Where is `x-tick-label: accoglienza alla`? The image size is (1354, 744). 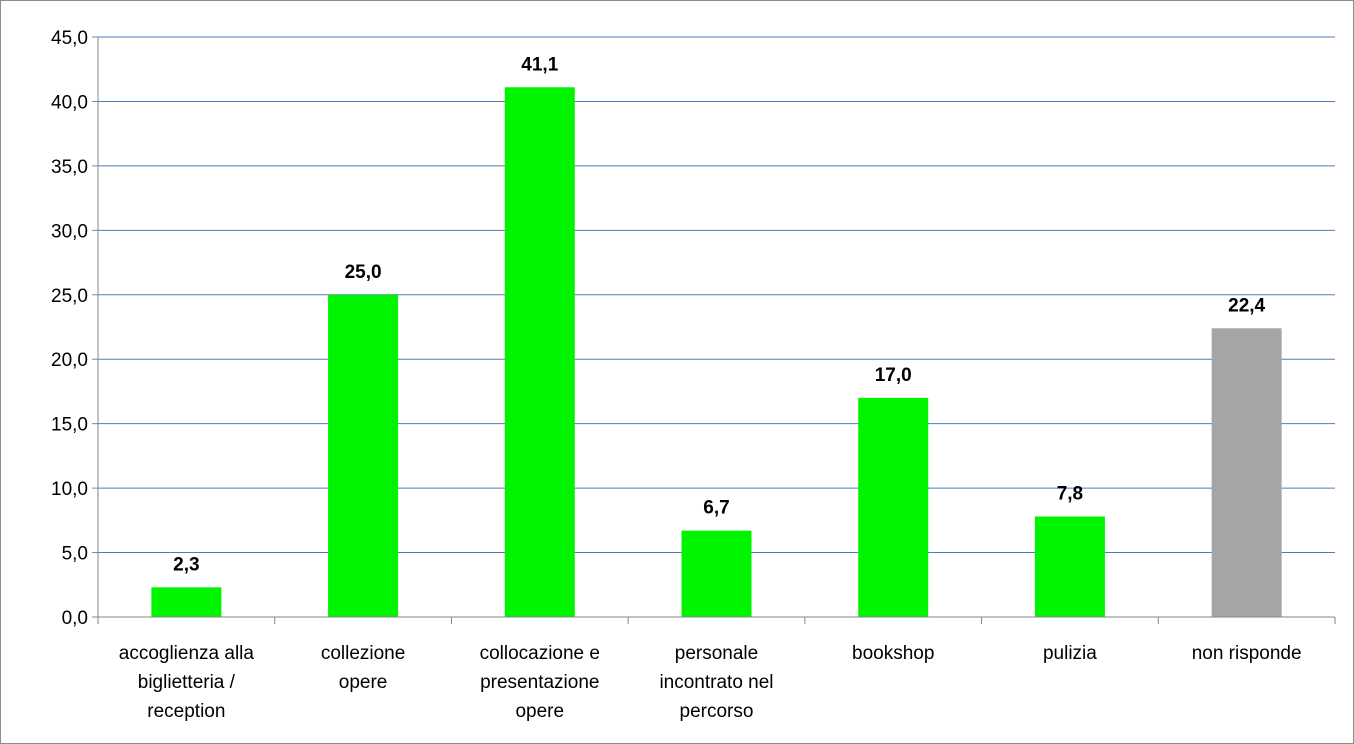
x-tick-label: accoglienza alla is located at coordinates (187, 653).